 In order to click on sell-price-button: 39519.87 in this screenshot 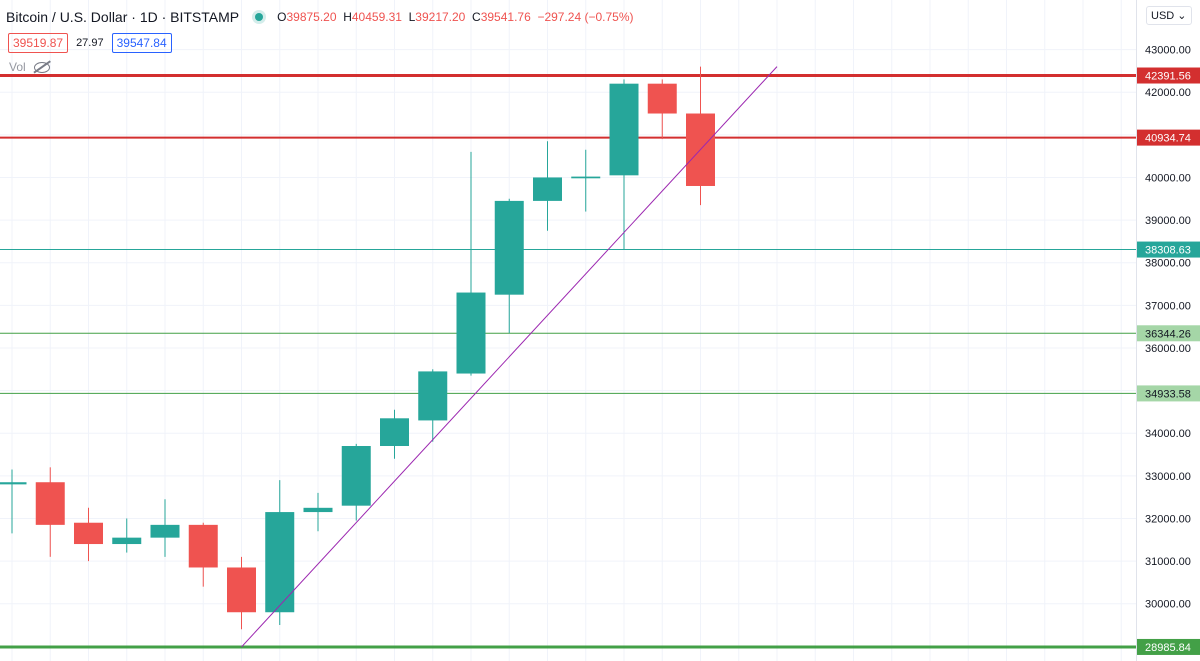, I will do `click(38, 43)`.